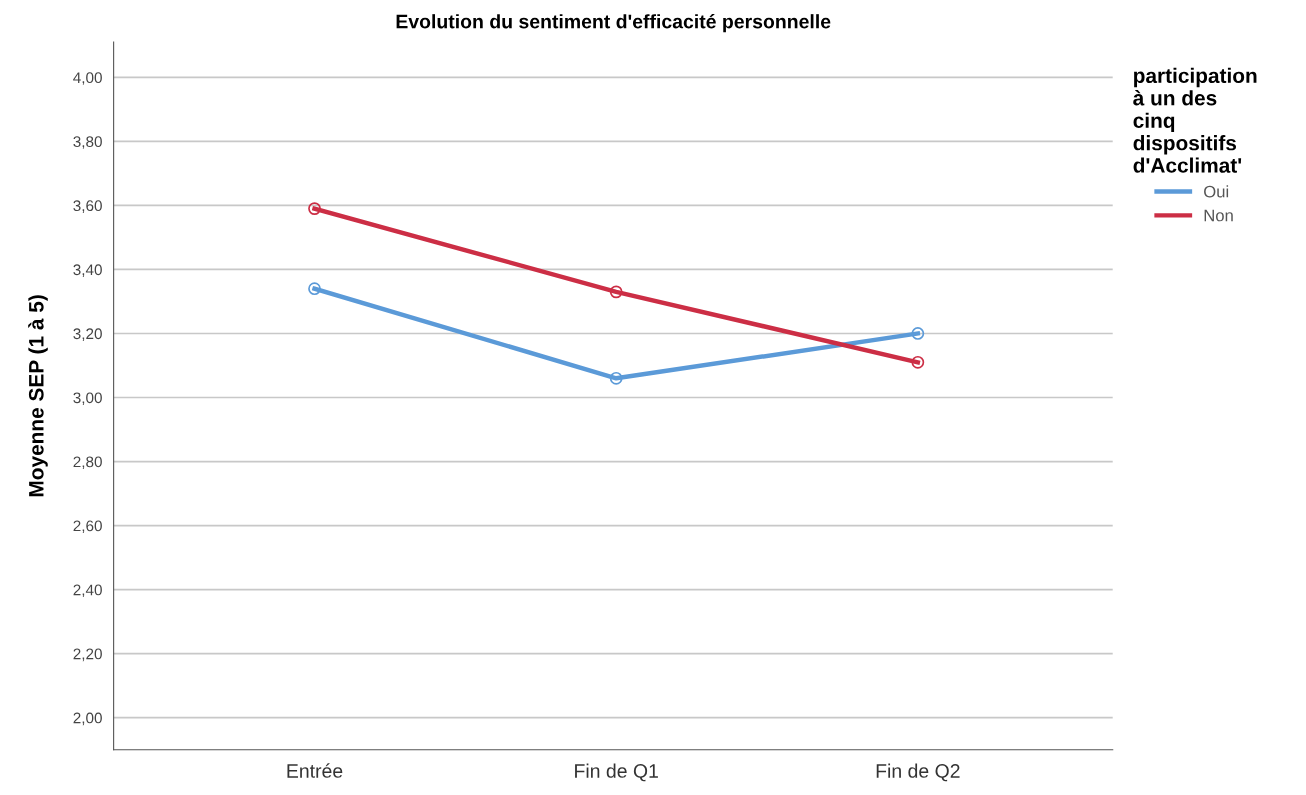 The image size is (1306, 795). Describe the element at coordinates (87, 591) in the screenshot. I see `y-tick-label: 2,40` at that location.